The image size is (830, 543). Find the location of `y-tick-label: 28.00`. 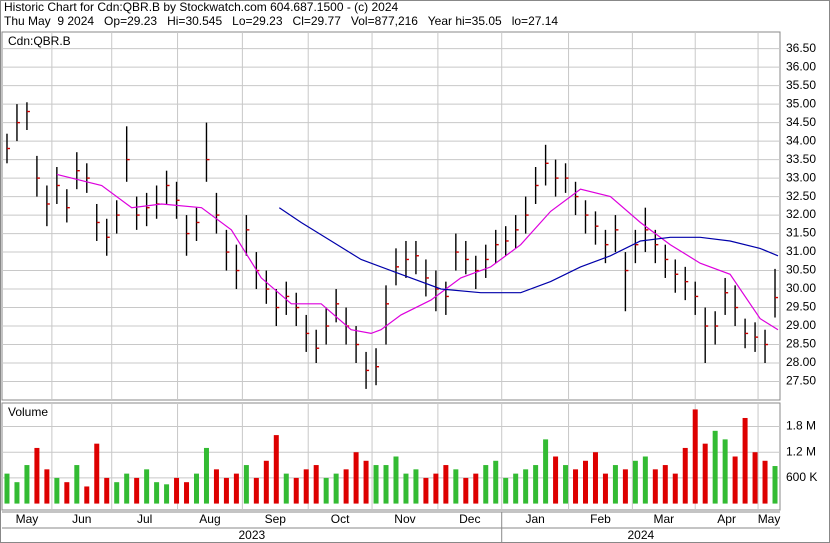

y-tick-label: 28.00 is located at coordinates (801, 362).